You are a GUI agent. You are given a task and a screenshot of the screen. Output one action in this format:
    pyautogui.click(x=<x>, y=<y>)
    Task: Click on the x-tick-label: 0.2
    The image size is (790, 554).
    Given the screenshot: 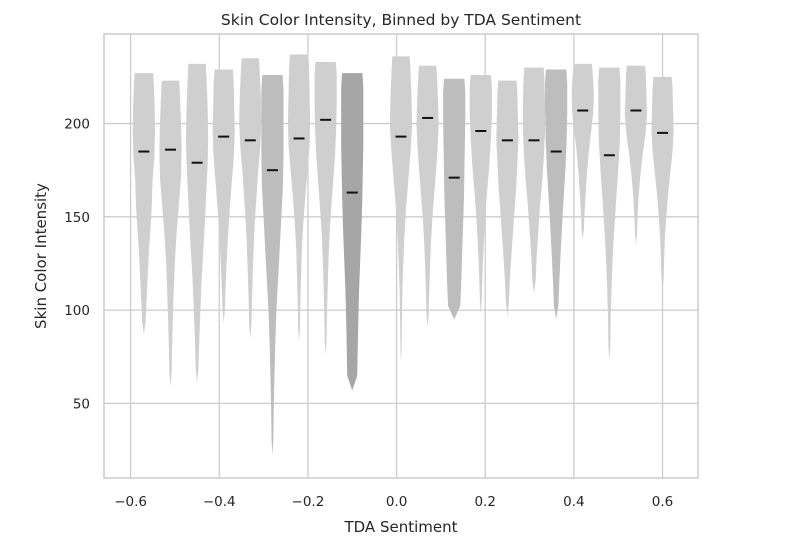 What is the action you would take?
    pyautogui.click(x=484, y=502)
    